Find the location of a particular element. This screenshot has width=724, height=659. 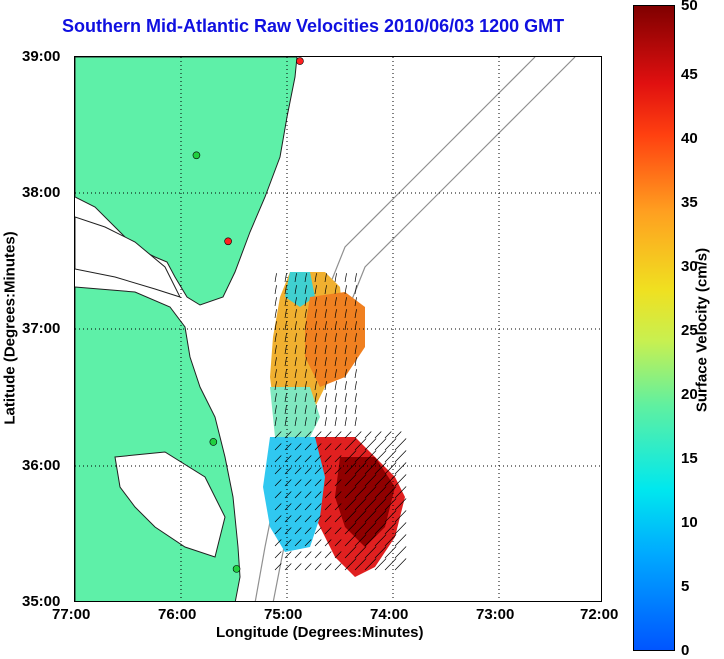

station-markers is located at coordinates (248, 315).